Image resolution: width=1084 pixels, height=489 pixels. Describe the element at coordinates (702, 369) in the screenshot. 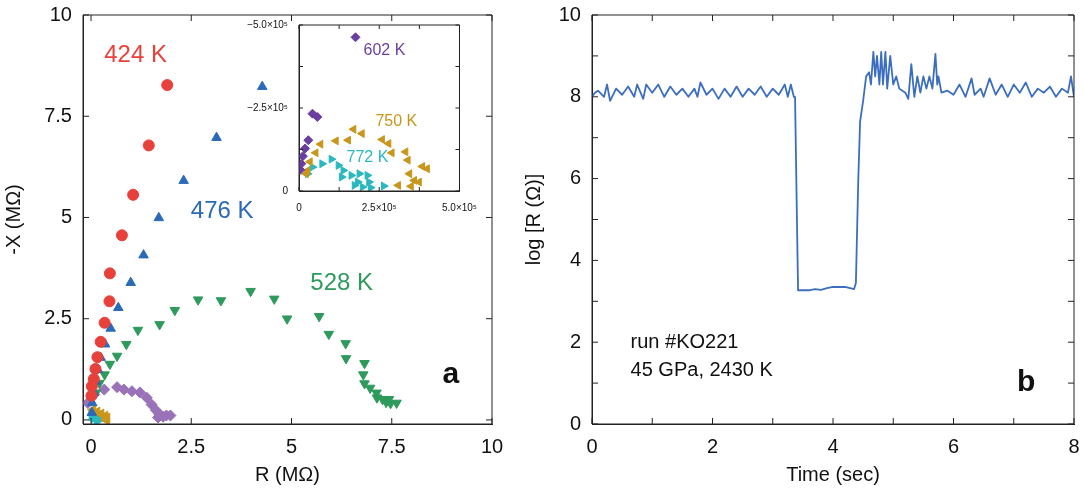

I see `annotation: 45 GPa, 2430 K` at that location.